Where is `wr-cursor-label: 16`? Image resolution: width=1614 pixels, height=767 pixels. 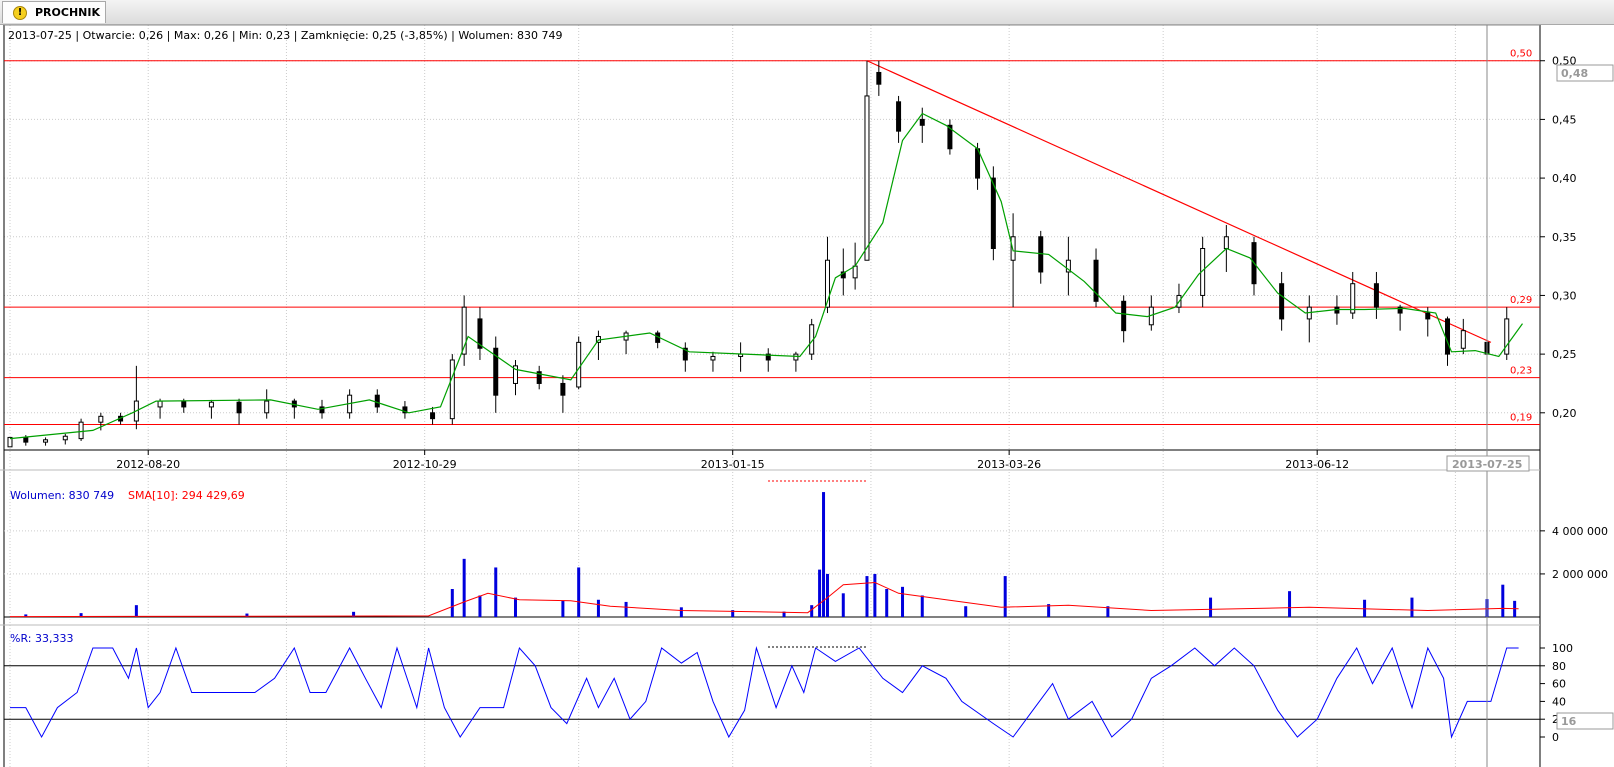
wr-cursor-label: 16 is located at coordinates (1569, 721).